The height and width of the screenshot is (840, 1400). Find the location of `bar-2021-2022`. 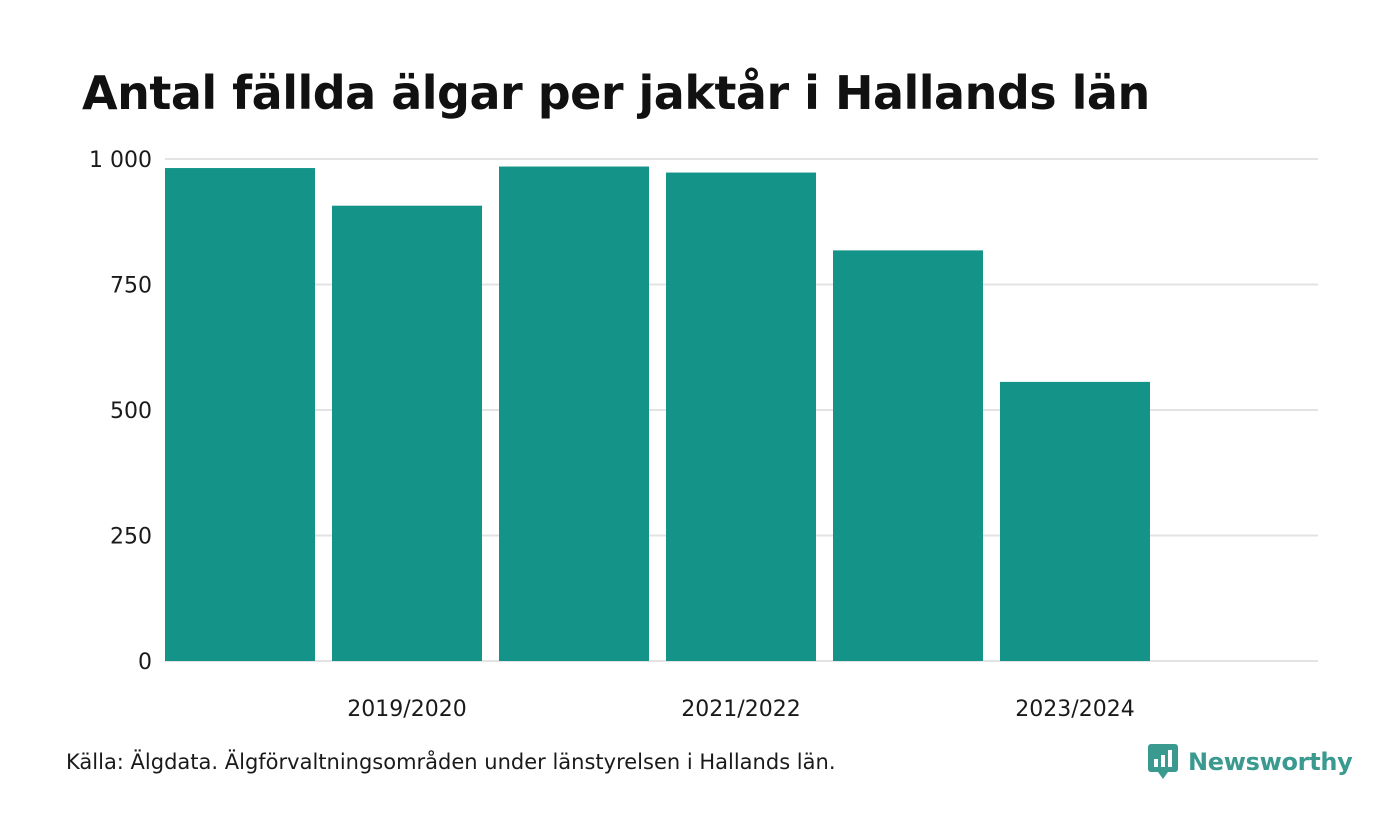

bar-2021-2022 is located at coordinates (741, 416).